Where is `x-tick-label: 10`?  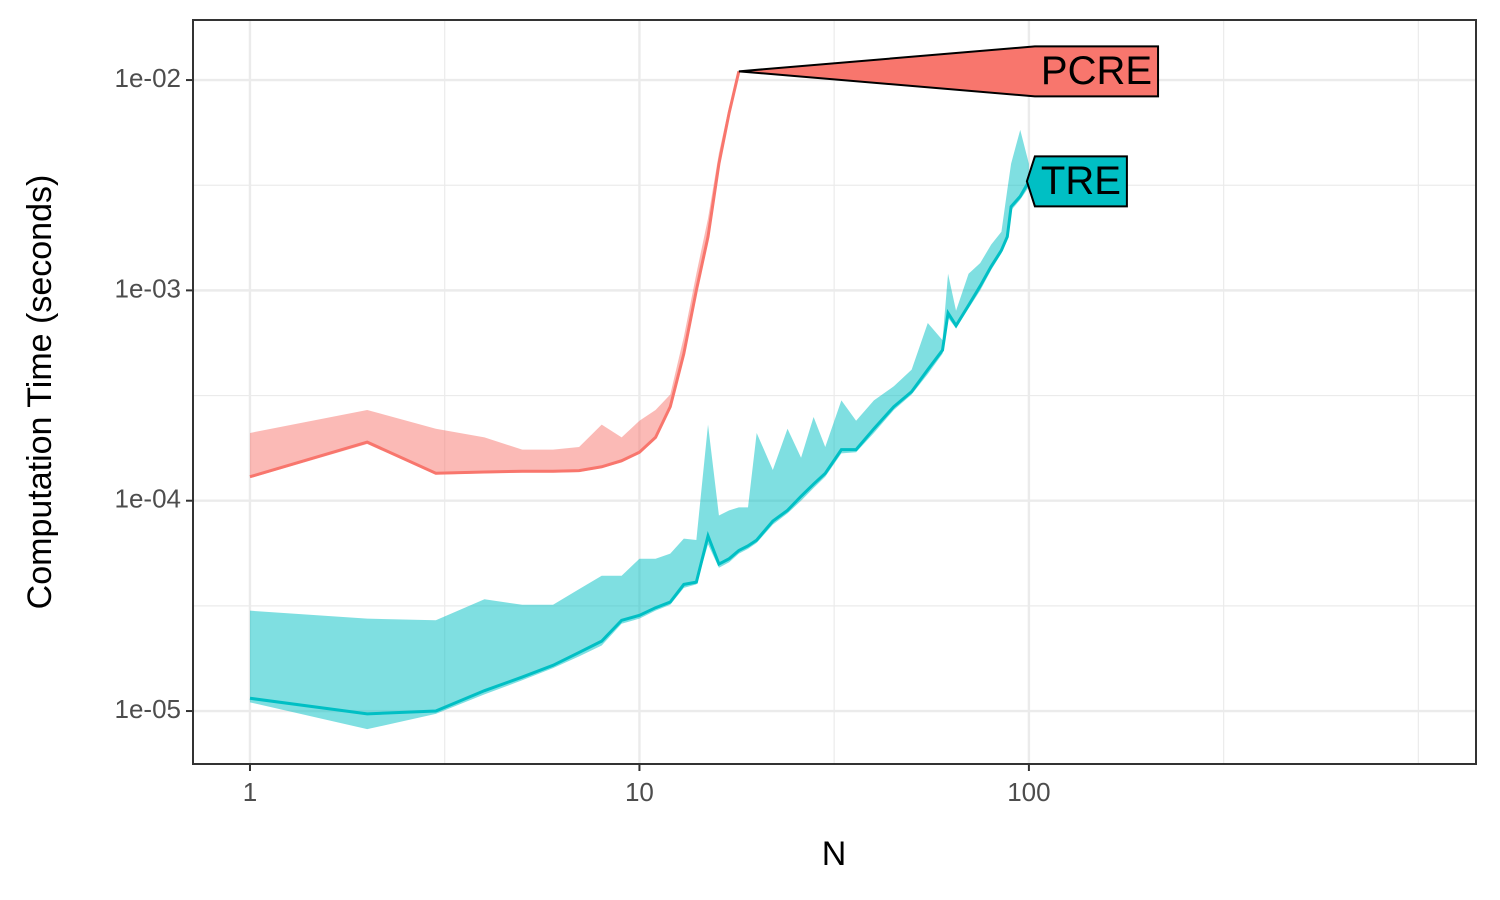
x-tick-label: 10 is located at coordinates (639, 792).